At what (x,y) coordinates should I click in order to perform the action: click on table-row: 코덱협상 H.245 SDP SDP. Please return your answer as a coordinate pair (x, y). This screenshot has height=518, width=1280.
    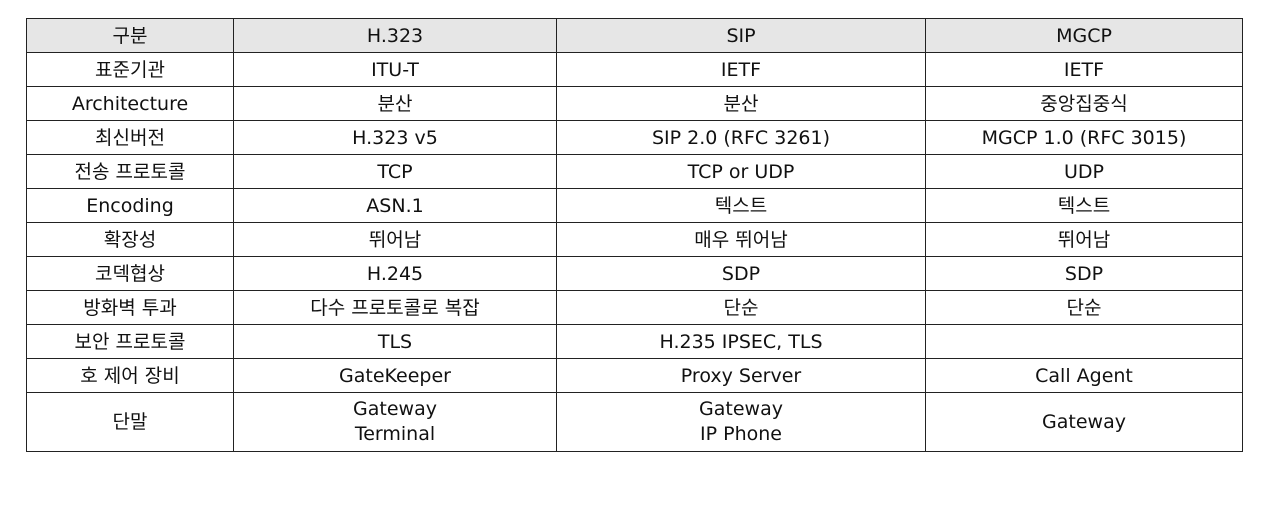
    Looking at the image, I should click on (634, 273).